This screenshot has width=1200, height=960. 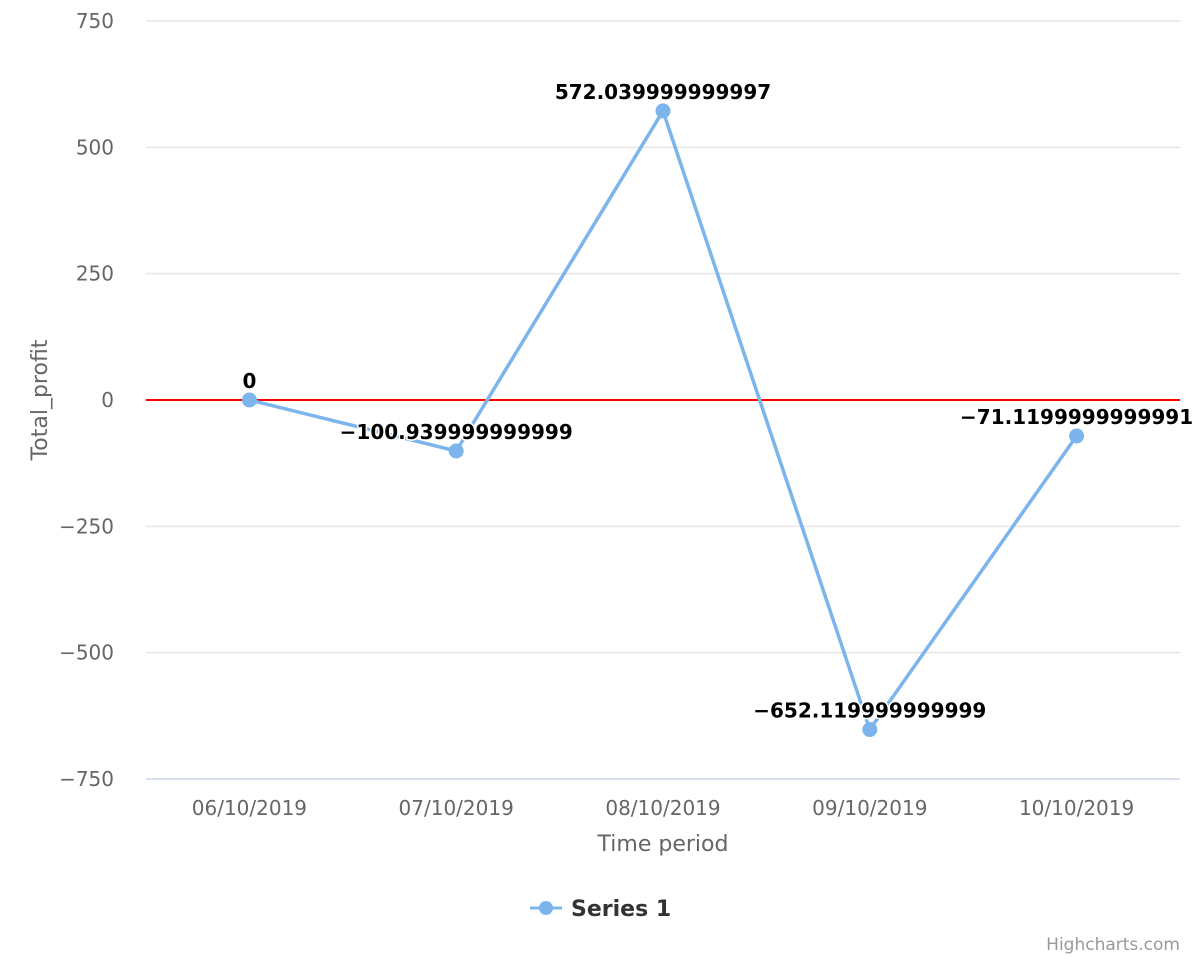 I want to click on legend-label: Series 1, so click(x=621, y=909).